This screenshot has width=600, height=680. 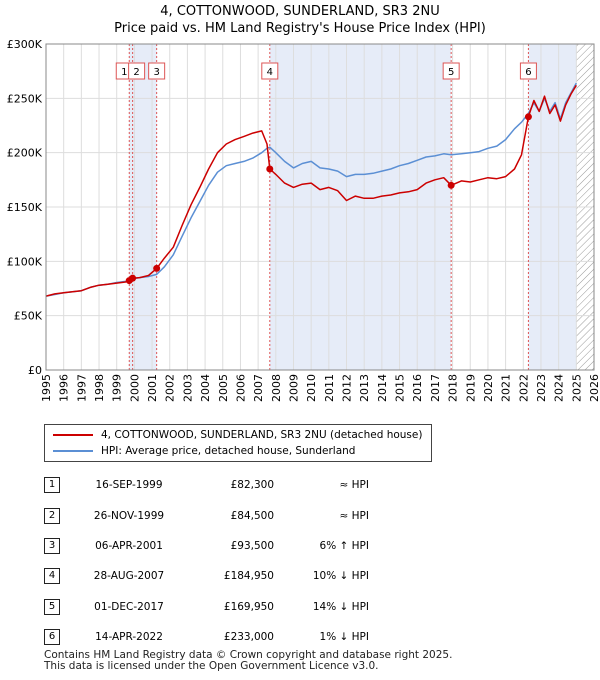 What do you see at coordinates (129, 637) in the screenshot?
I see `sale-date: 14-APR-2022` at bounding box center [129, 637].